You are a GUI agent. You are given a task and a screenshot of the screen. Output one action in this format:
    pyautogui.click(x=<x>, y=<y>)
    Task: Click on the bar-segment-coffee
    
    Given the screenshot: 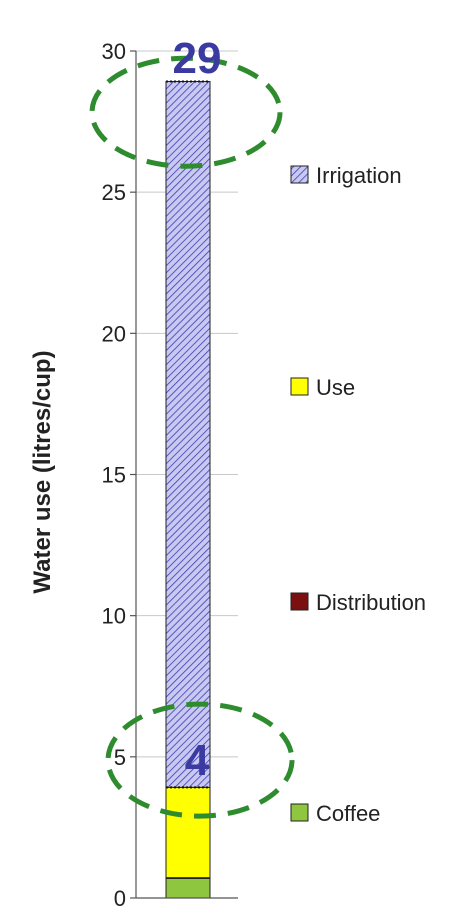 What is the action you would take?
    pyautogui.click(x=188, y=888)
    